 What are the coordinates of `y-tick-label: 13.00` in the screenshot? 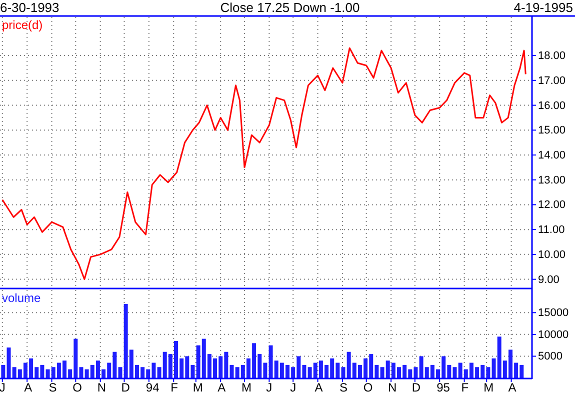 It's located at (552, 180).